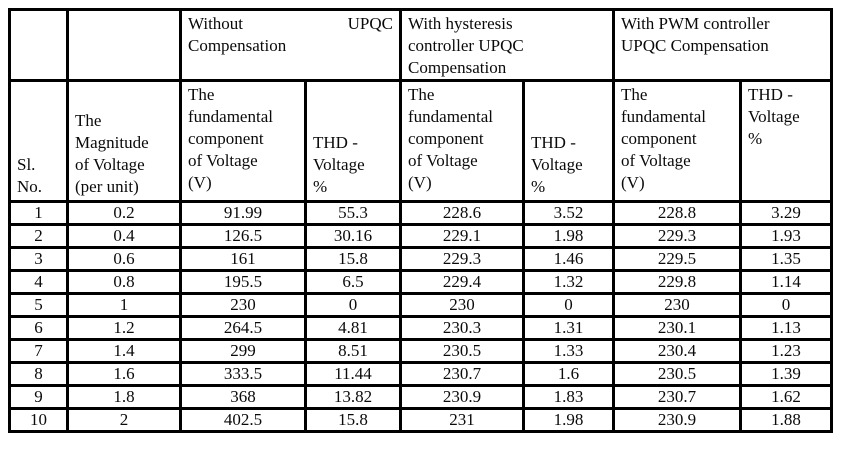 The image size is (842, 450). Describe the element at coordinates (124, 351) in the screenshot. I see `table-cell: 1.4` at that location.